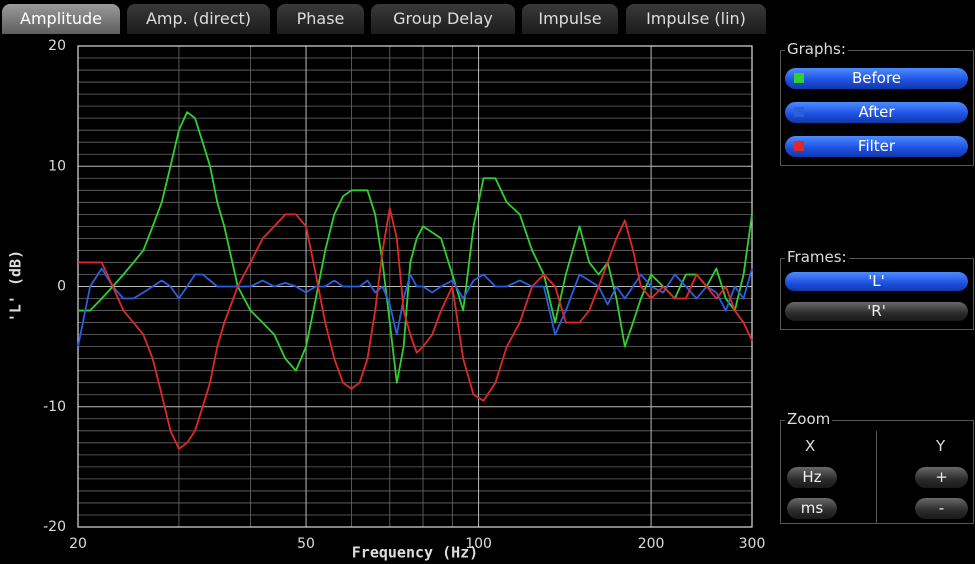  Describe the element at coordinates (876, 311) in the screenshot. I see `frame-button: 'R'` at that location.